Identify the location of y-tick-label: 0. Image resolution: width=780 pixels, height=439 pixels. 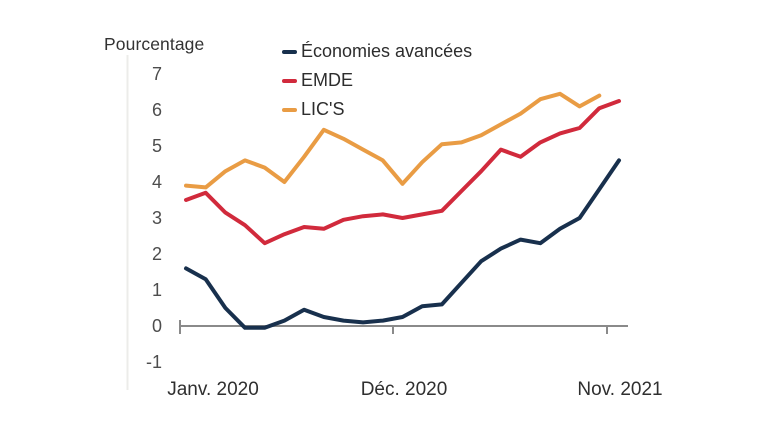
(156, 326).